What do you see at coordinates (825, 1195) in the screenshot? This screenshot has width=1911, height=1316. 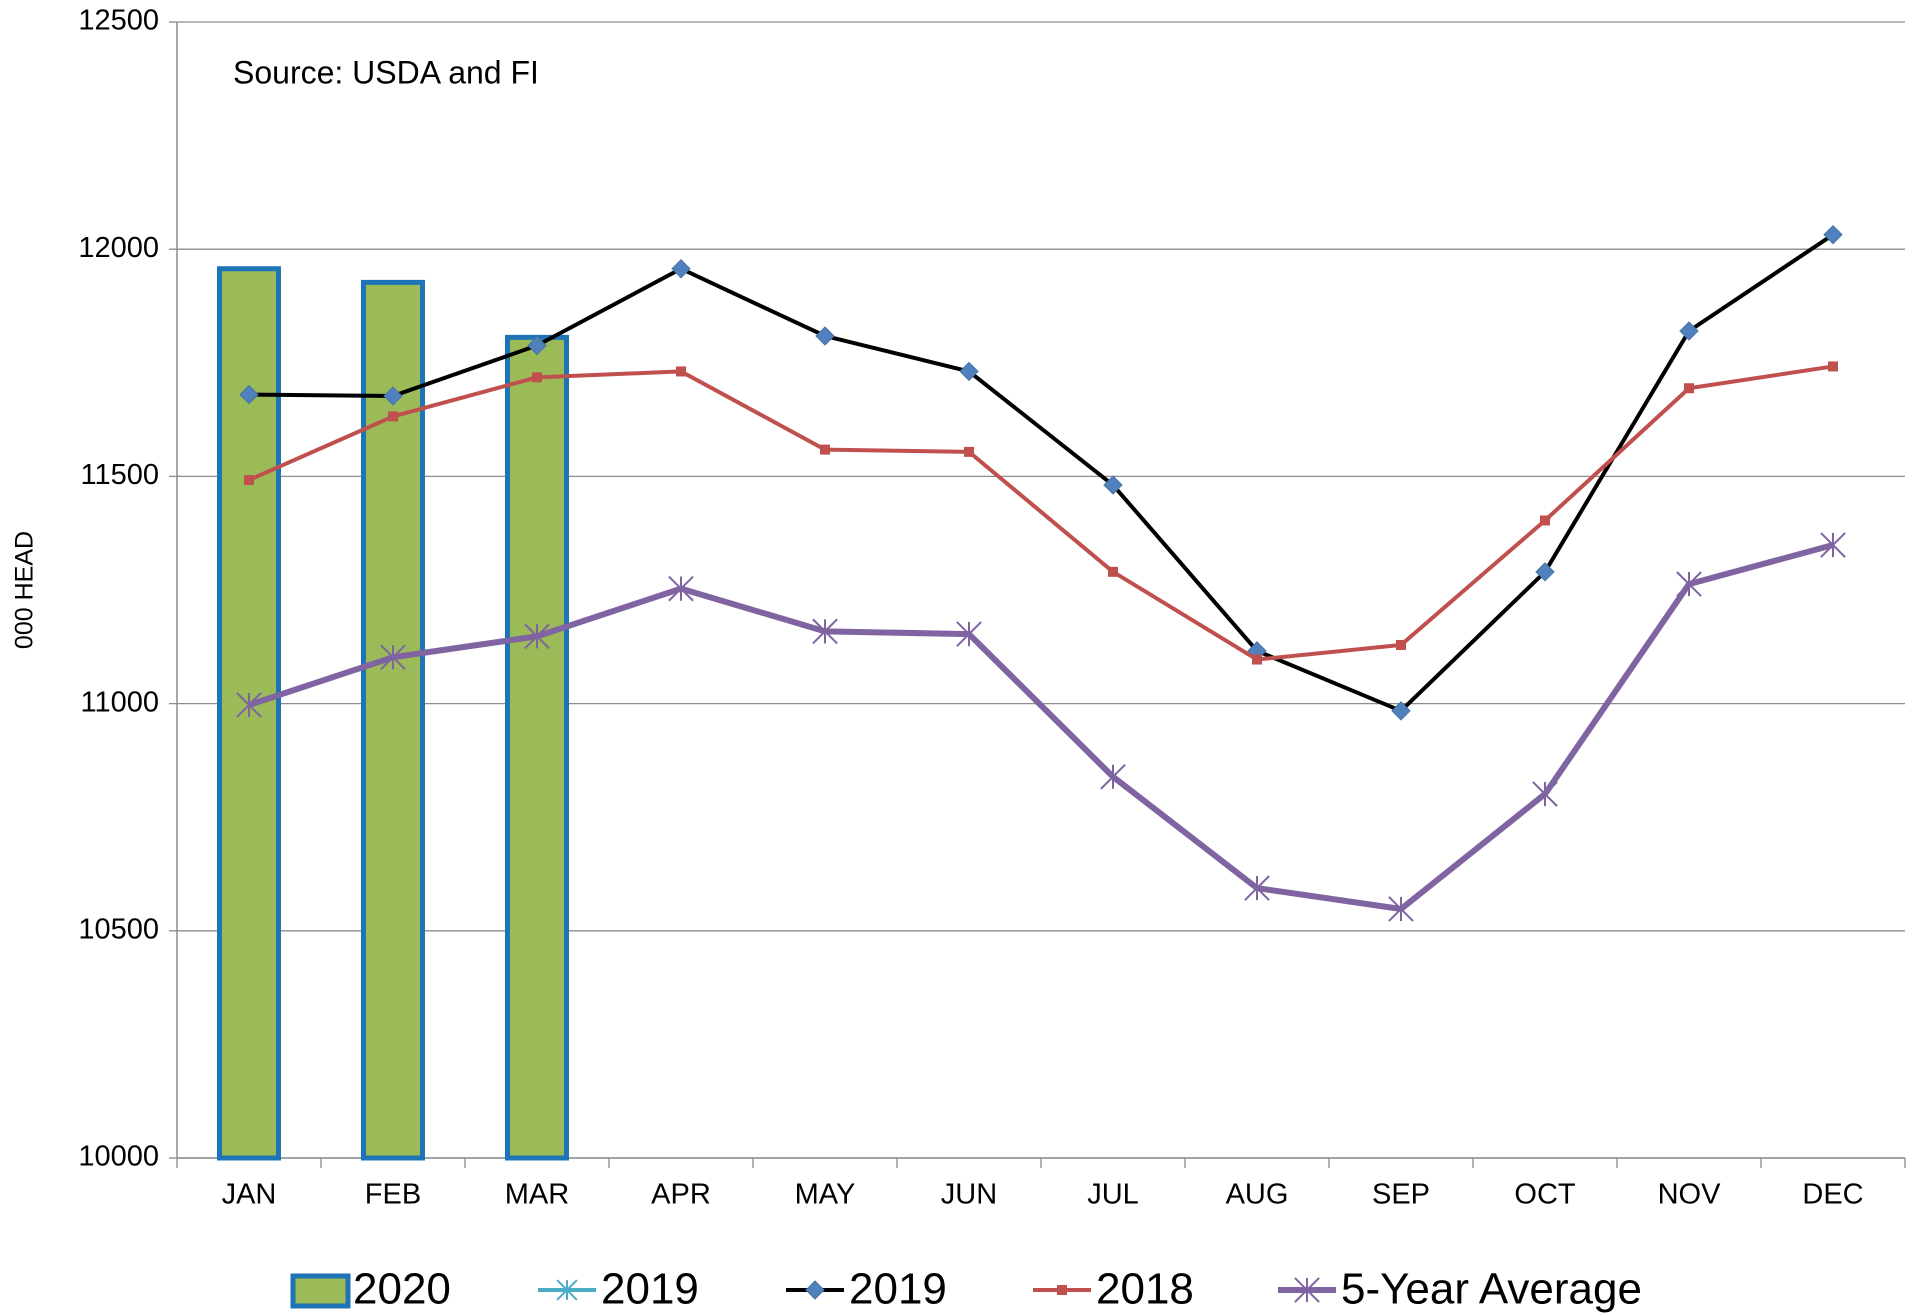 I see `x-tick-label: MAY` at bounding box center [825, 1195].